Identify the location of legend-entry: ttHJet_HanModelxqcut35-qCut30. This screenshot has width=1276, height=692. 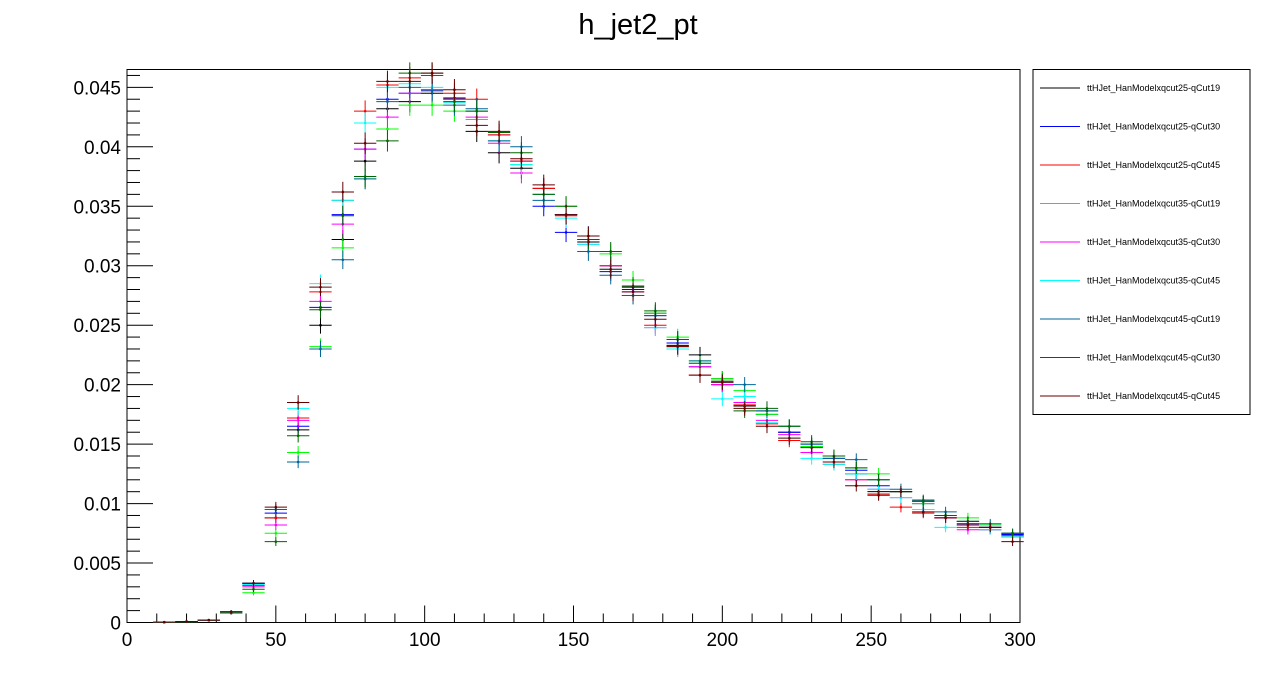
(1130, 242).